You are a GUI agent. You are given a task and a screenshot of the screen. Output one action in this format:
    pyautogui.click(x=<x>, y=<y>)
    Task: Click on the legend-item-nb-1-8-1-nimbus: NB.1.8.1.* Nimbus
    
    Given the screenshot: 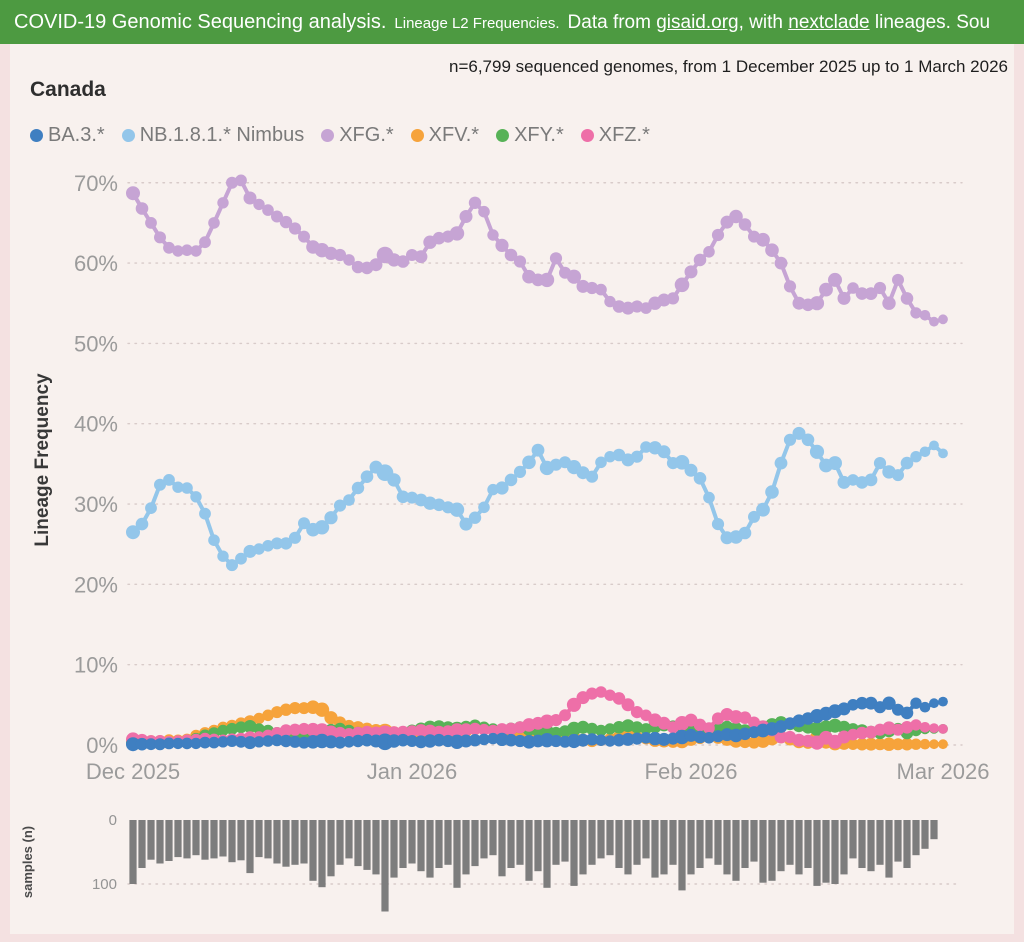 What is the action you would take?
    pyautogui.click(x=212, y=135)
    